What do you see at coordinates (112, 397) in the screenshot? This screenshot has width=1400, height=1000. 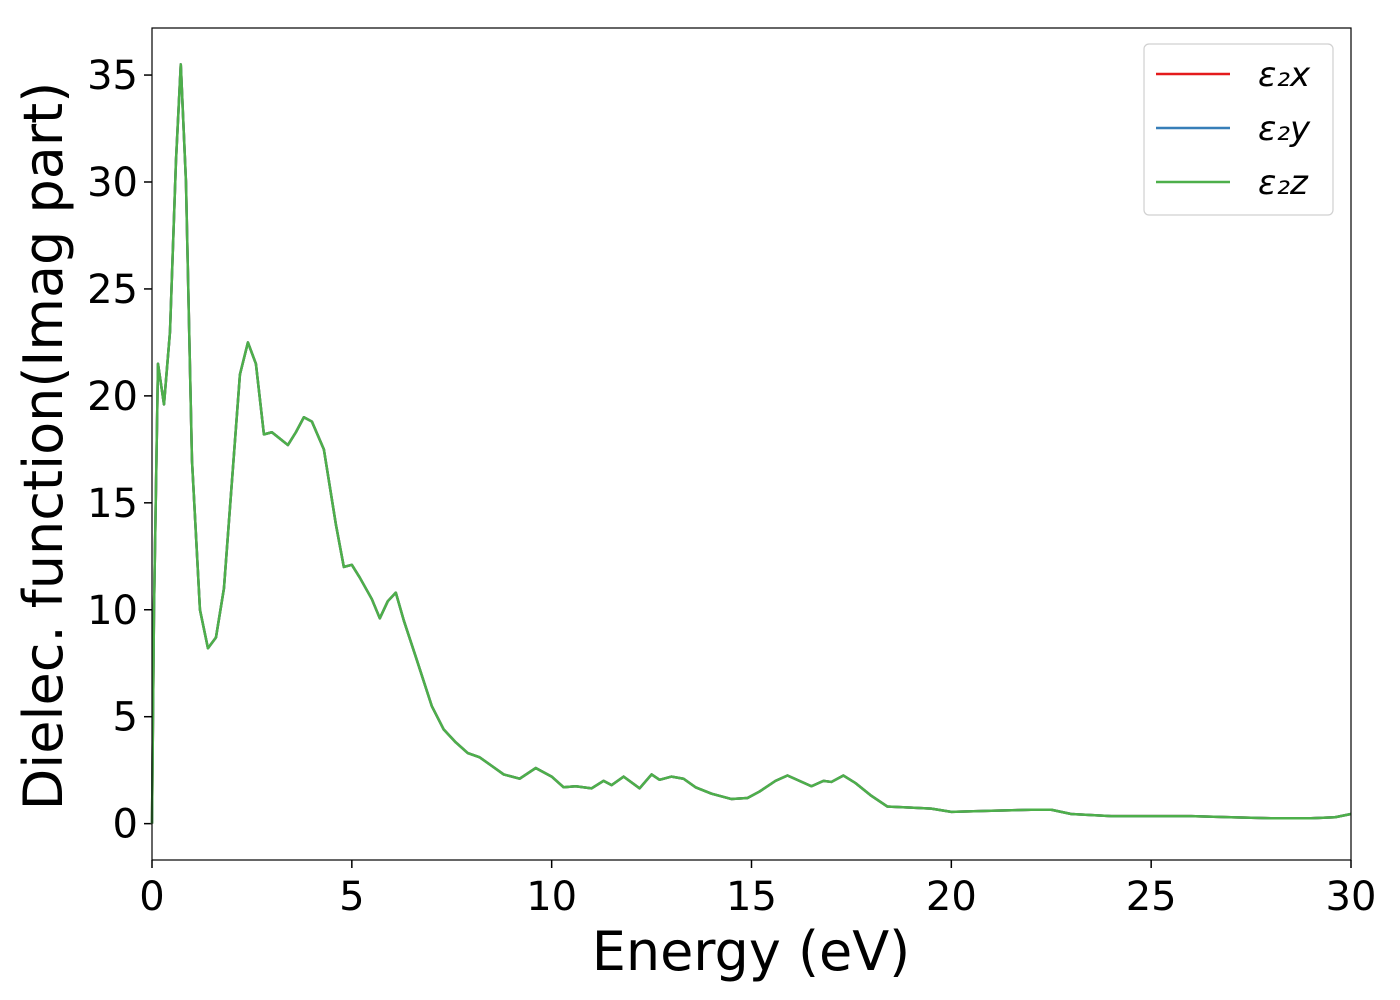 I see `y-tick-label: 20` at bounding box center [112, 397].